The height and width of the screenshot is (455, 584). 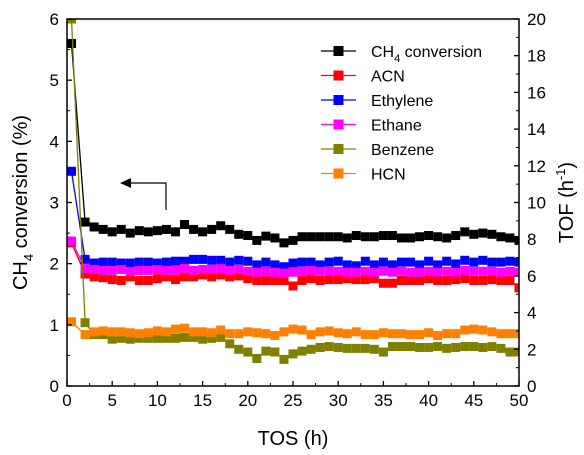 I want to click on y-left-tick-label: 0, so click(x=54, y=386).